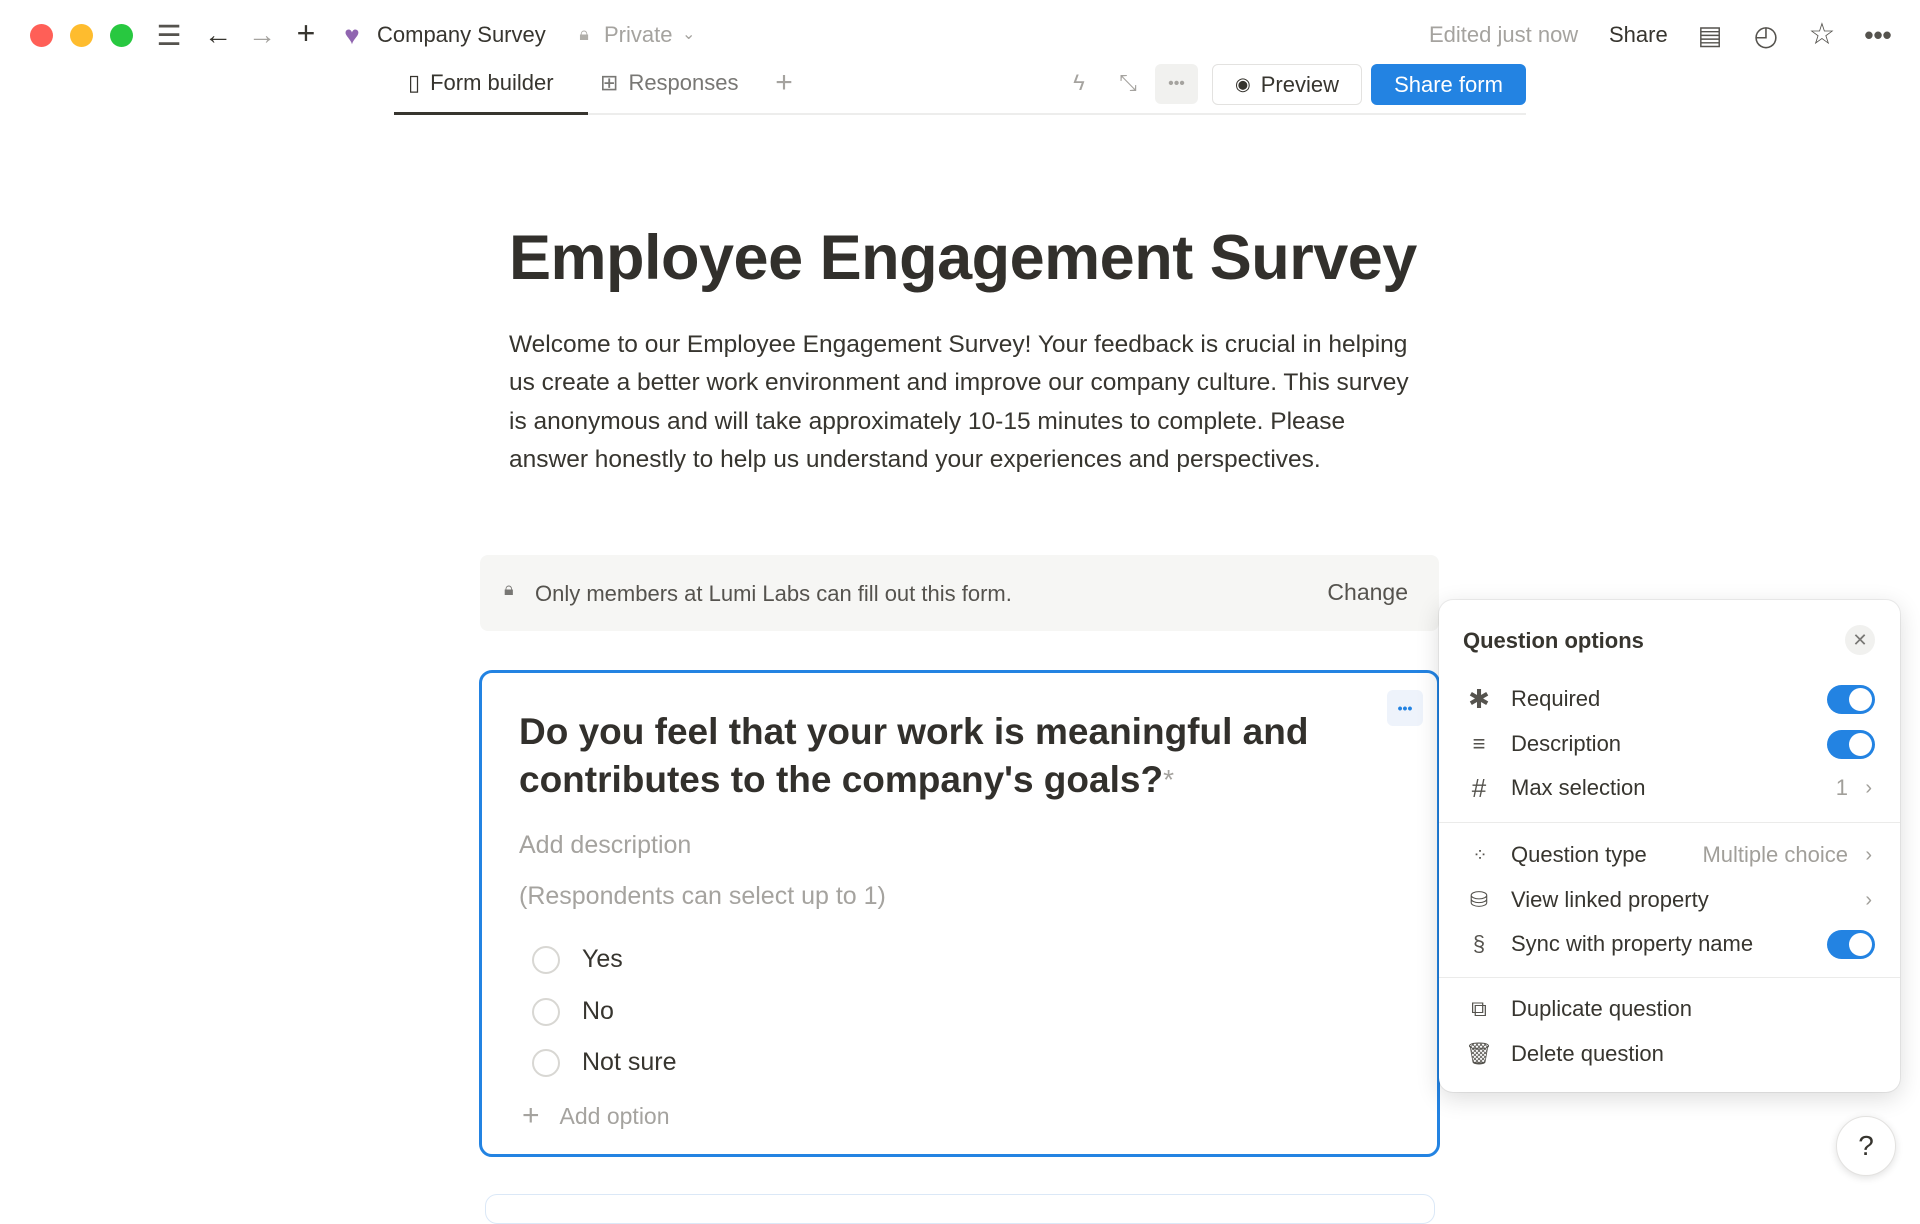  What do you see at coordinates (1479, 1008) in the screenshot?
I see `duplicate-icon: ⧉` at bounding box center [1479, 1008].